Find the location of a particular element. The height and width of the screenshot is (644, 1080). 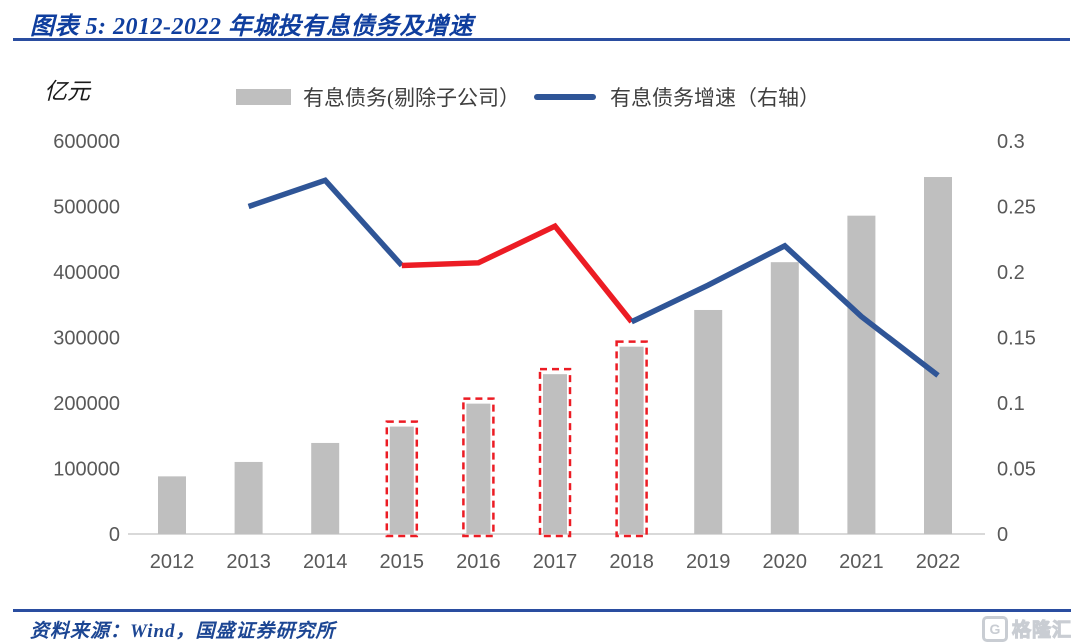

x-axis-year-label: 2021 is located at coordinates (861, 562).